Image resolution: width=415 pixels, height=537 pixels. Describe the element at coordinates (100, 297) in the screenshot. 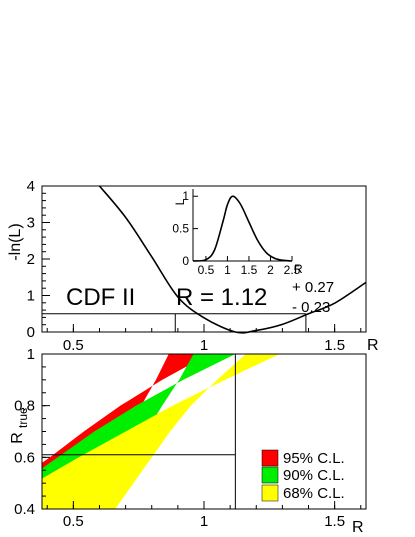

I see `experiment-label: CDF II` at that location.